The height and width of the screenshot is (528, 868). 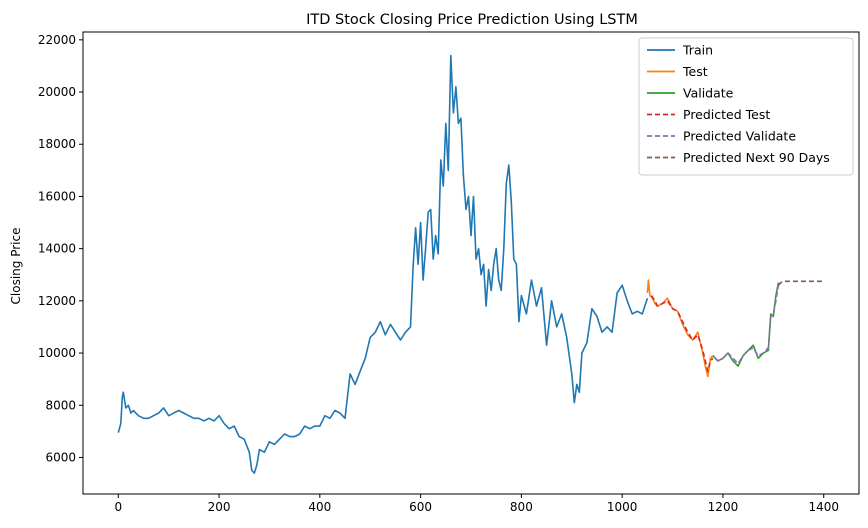 I want to click on legend-label: Validate, so click(x=708, y=93).